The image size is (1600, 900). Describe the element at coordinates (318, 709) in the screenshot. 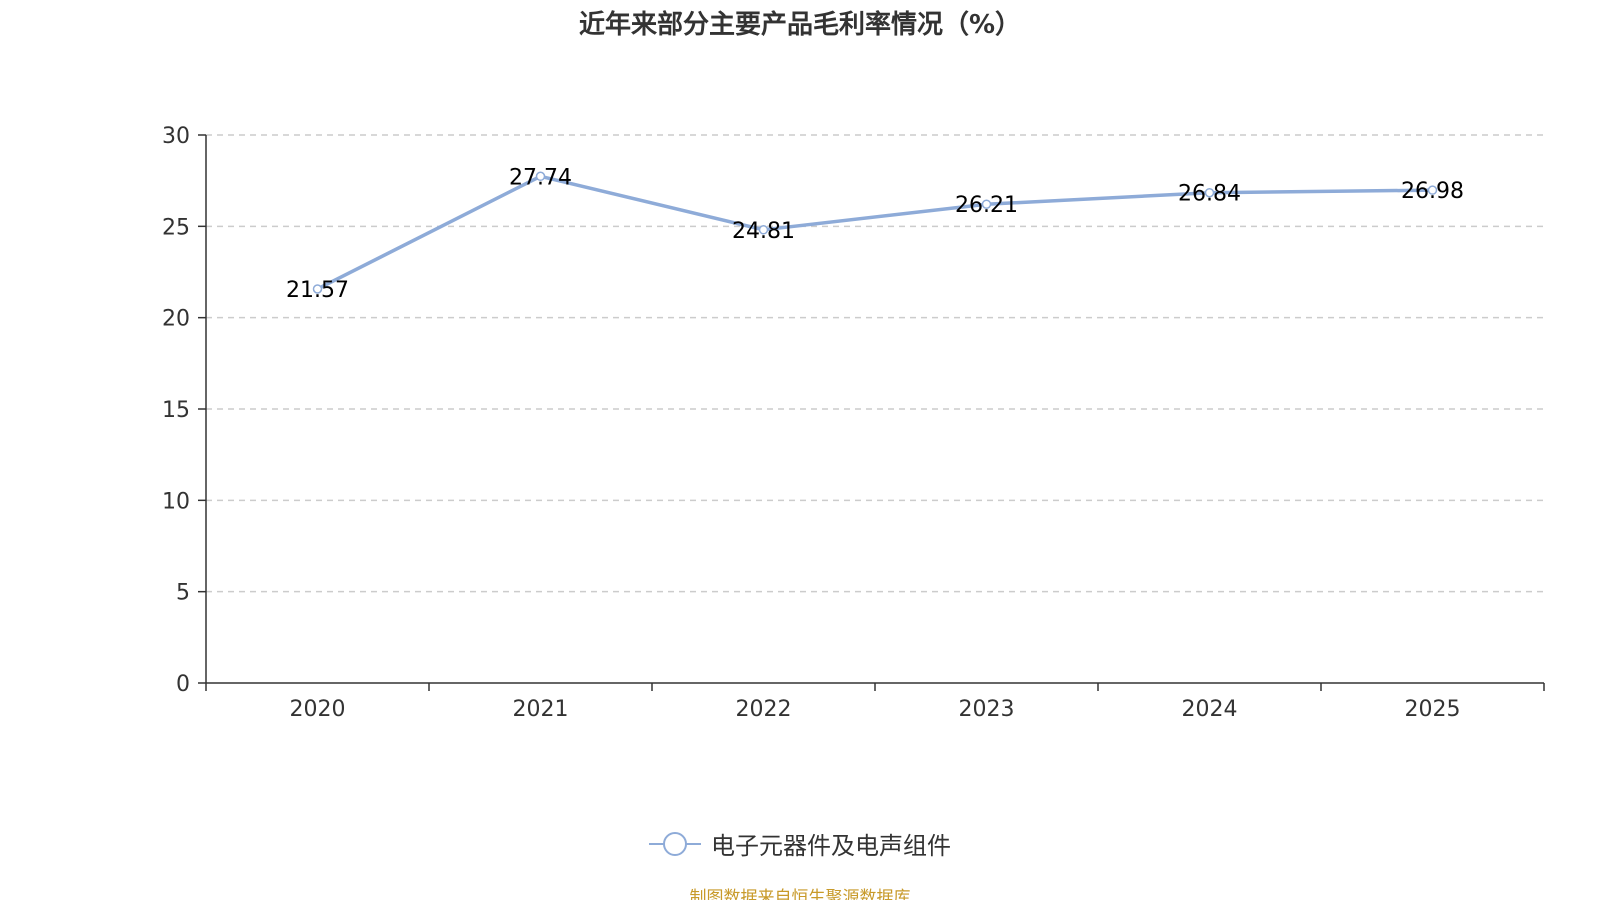

I see `x-tick-label: 2020` at that location.